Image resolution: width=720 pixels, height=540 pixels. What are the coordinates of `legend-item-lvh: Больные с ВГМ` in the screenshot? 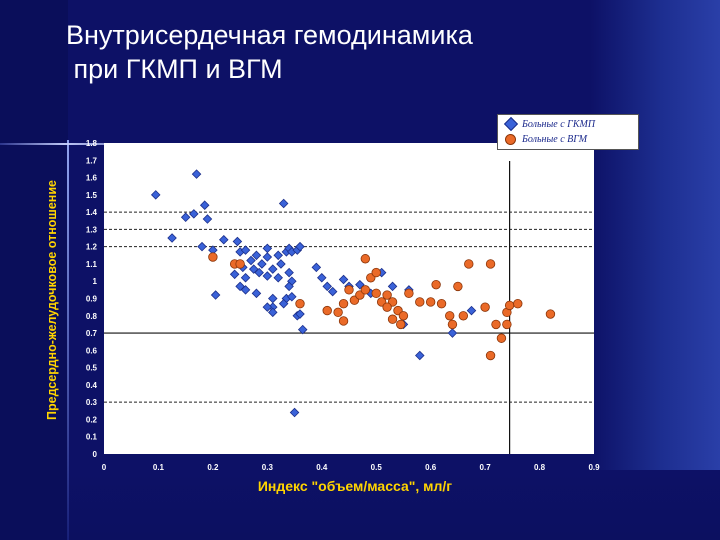 It's located at (544, 139).